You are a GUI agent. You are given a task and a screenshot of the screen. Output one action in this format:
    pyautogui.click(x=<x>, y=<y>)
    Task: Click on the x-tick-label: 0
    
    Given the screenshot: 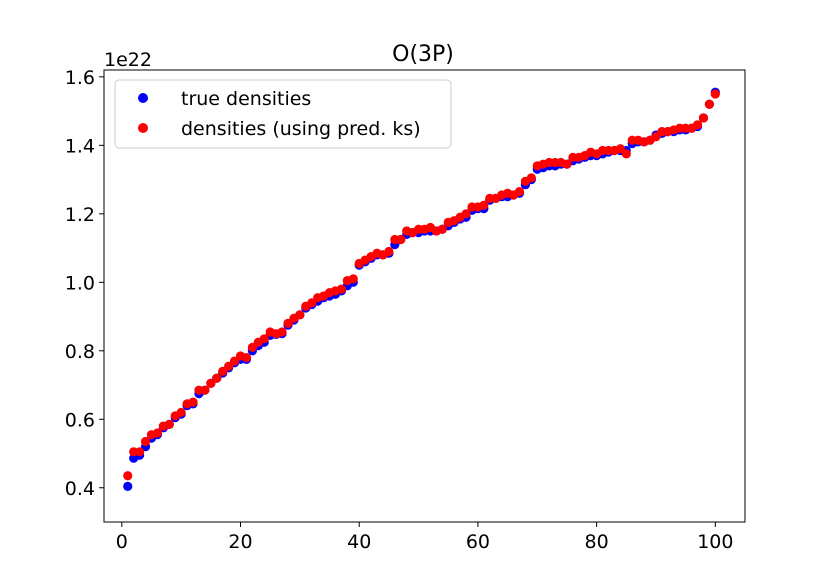 What is the action you would take?
    pyautogui.click(x=122, y=542)
    